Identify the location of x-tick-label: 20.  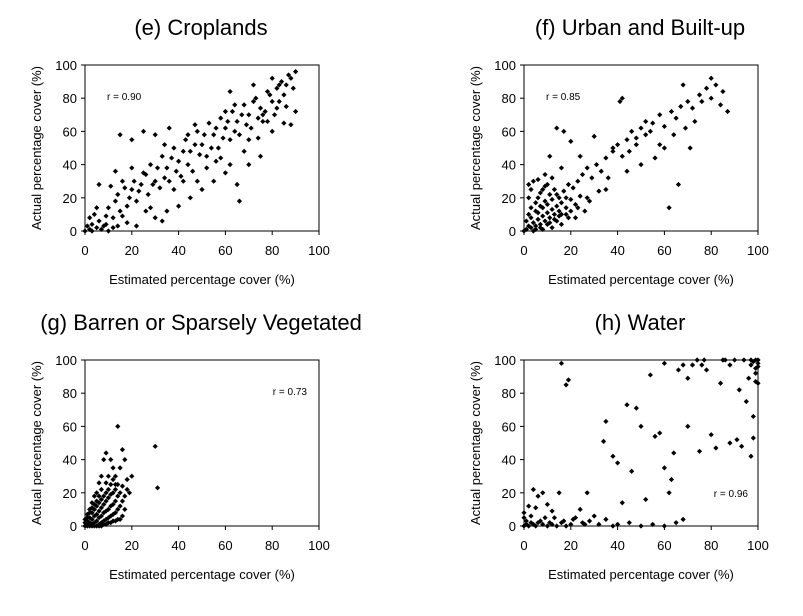
(132, 250).